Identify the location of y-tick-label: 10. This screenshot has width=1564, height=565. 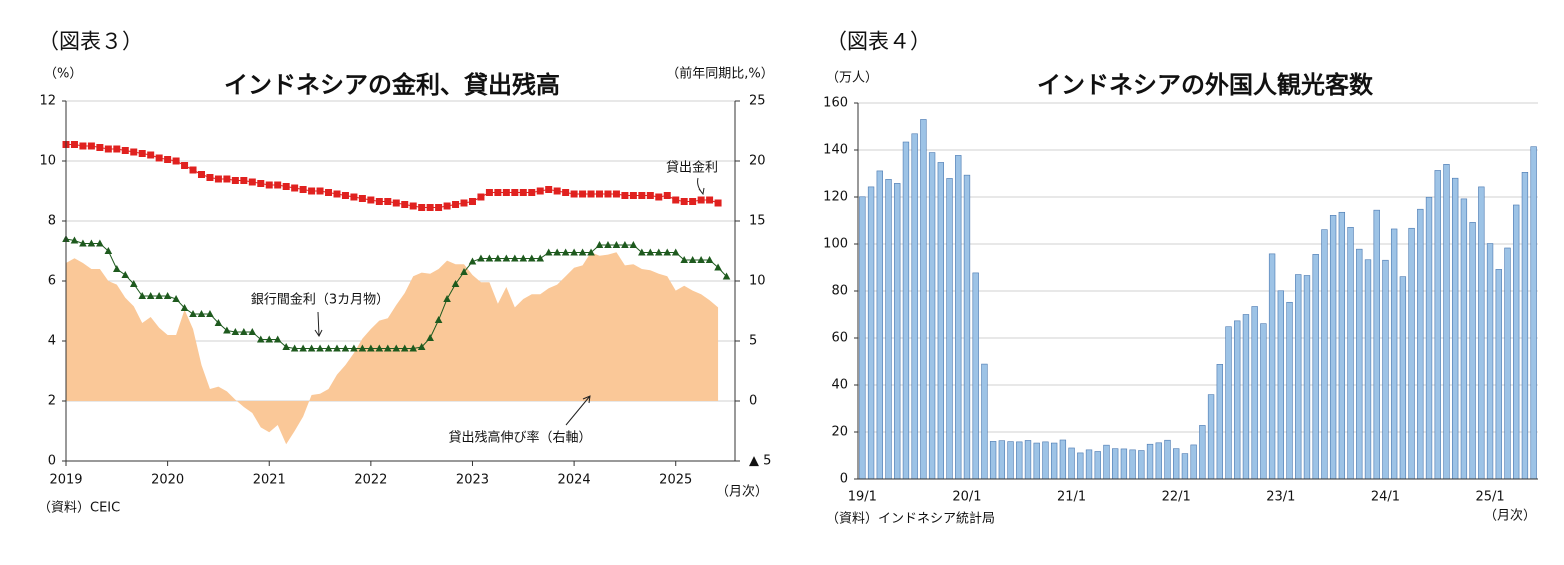
(47, 161).